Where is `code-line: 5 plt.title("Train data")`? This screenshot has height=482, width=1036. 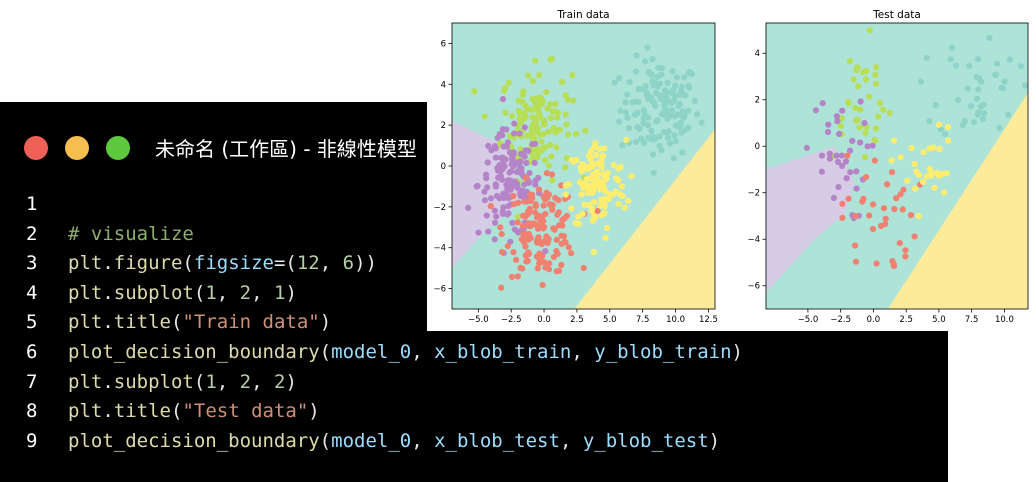
code-line: 5 plt.title("Train data") is located at coordinates (474, 323).